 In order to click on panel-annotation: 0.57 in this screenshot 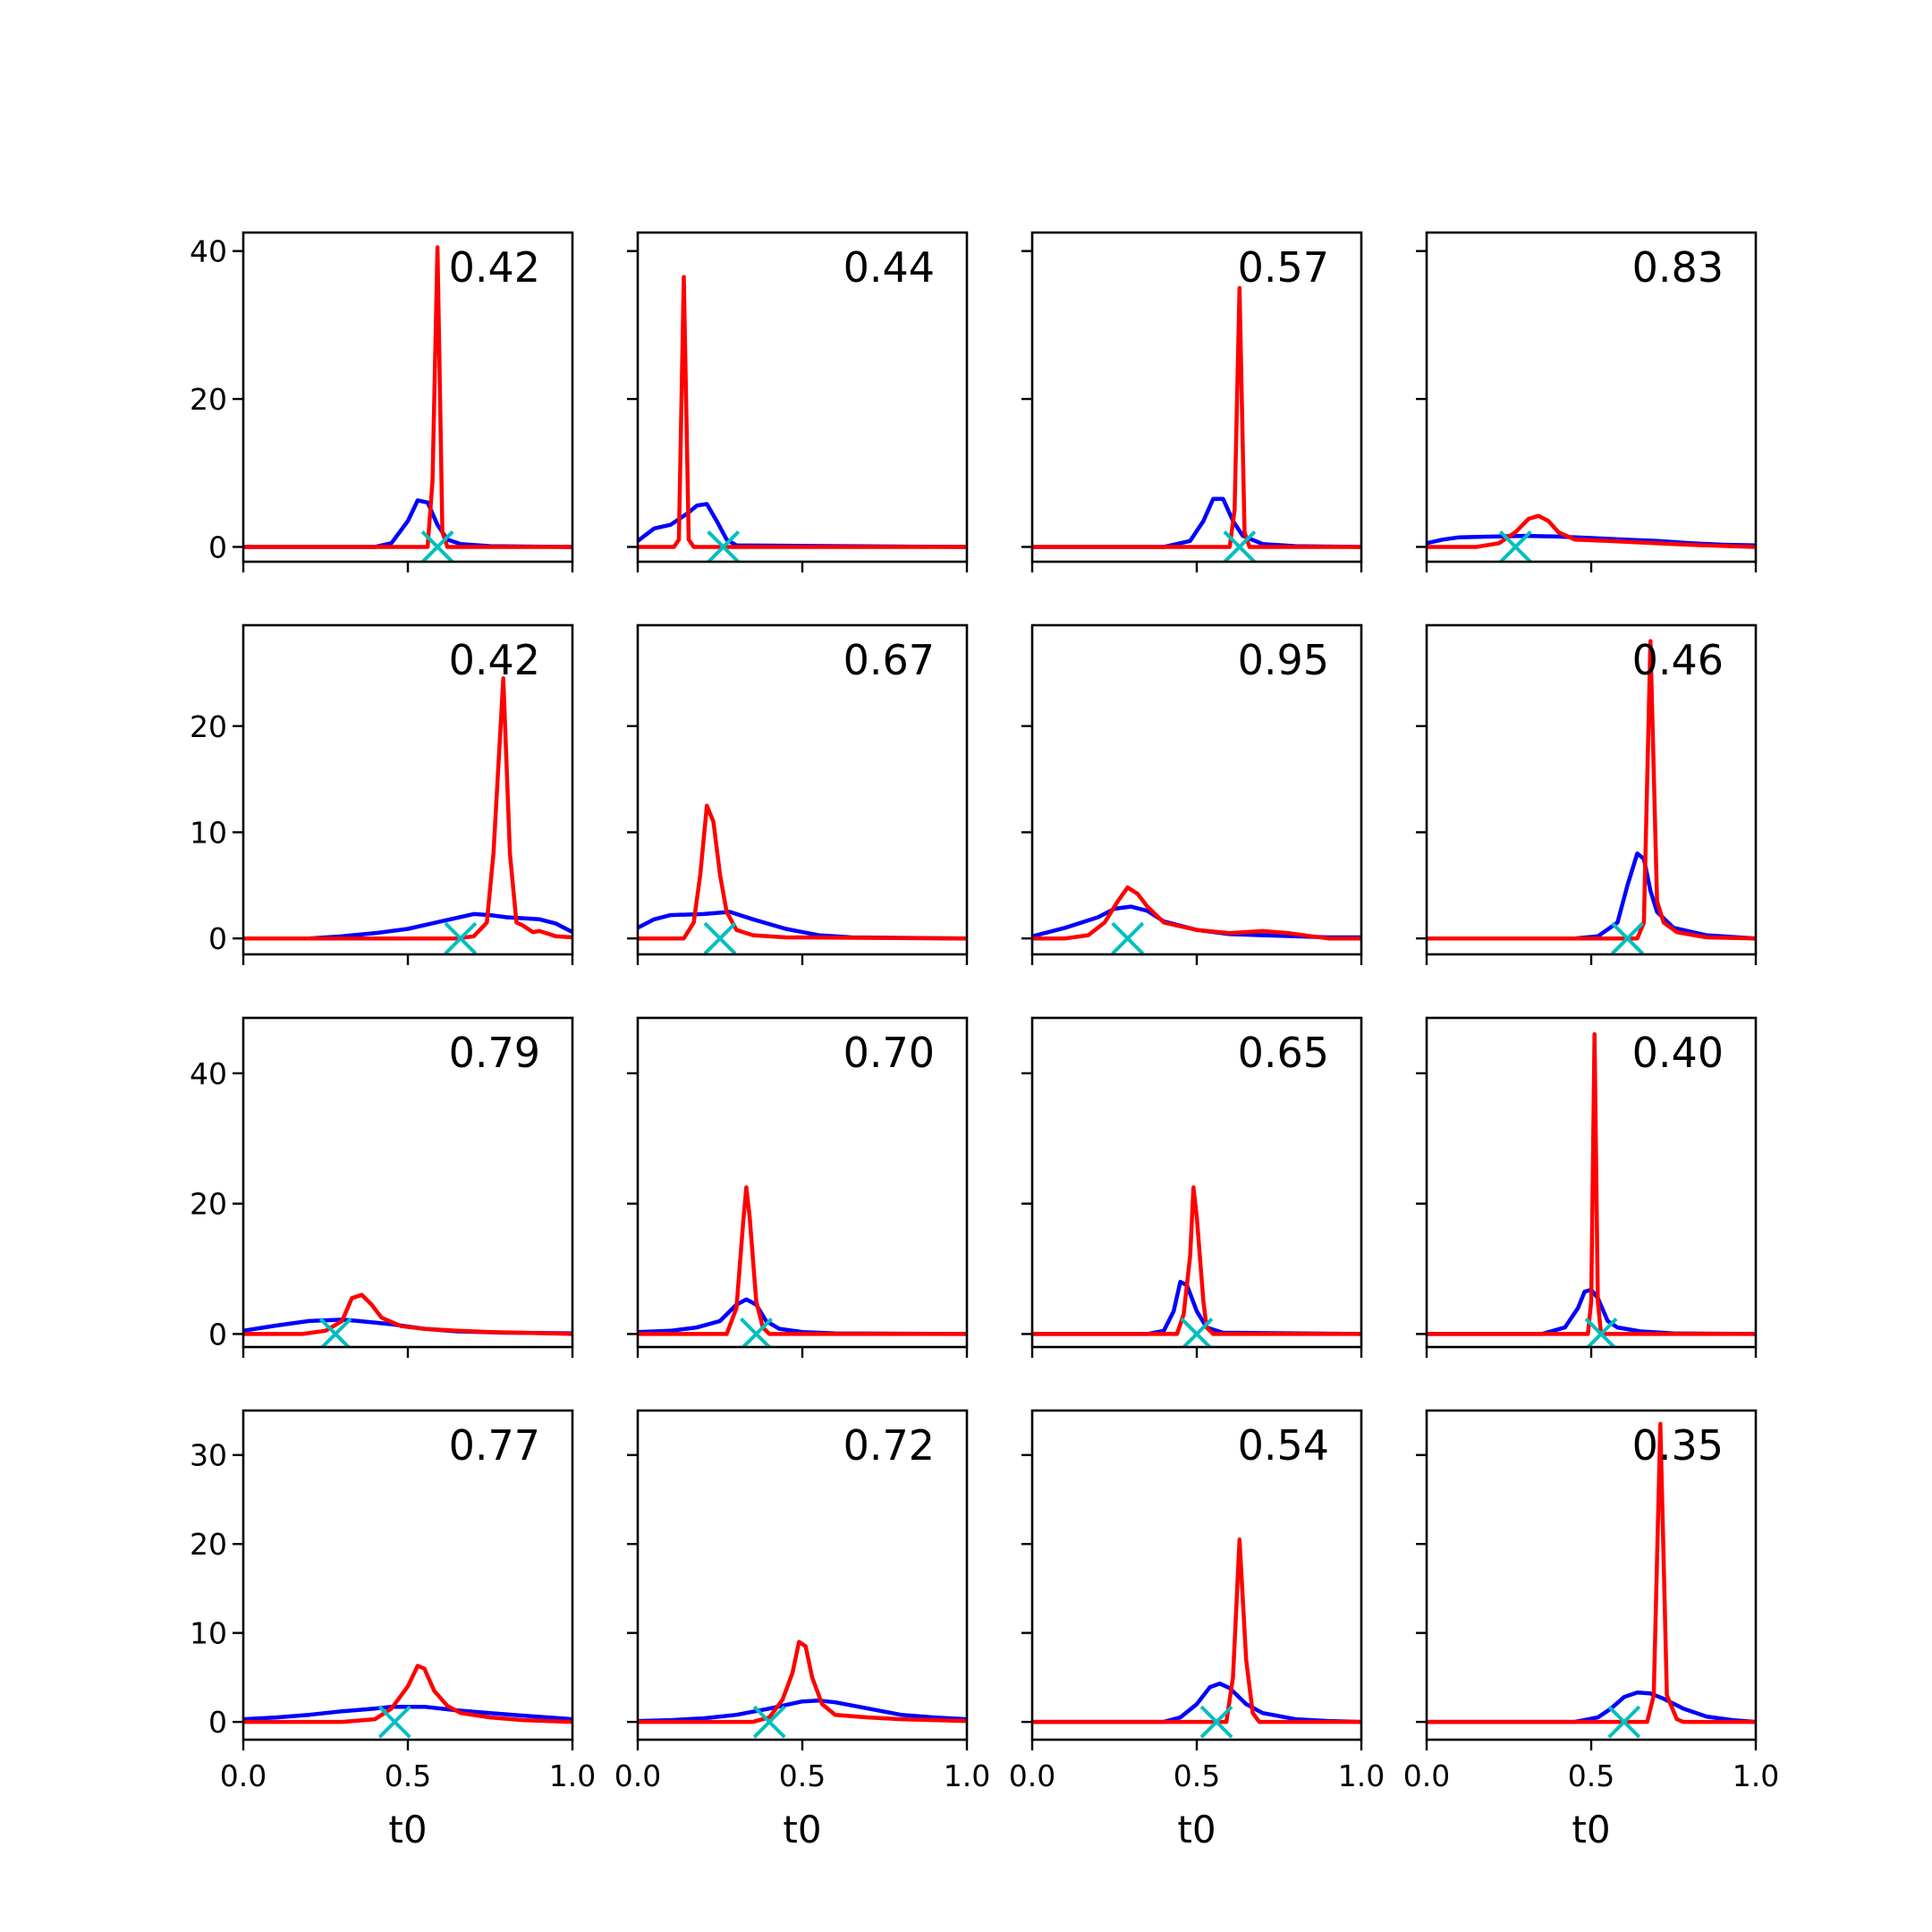, I will do `click(1283, 267)`.